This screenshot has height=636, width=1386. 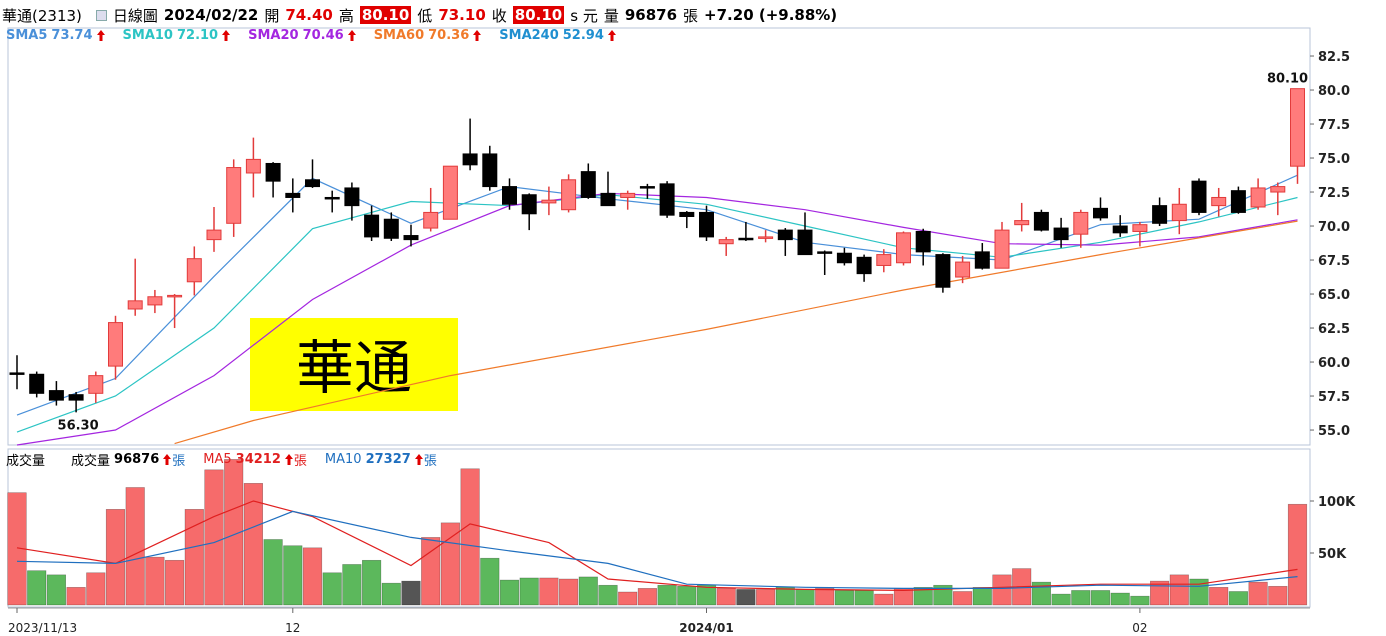 What do you see at coordinates (101, 15) in the screenshot?
I see `checkbox` at bounding box center [101, 15].